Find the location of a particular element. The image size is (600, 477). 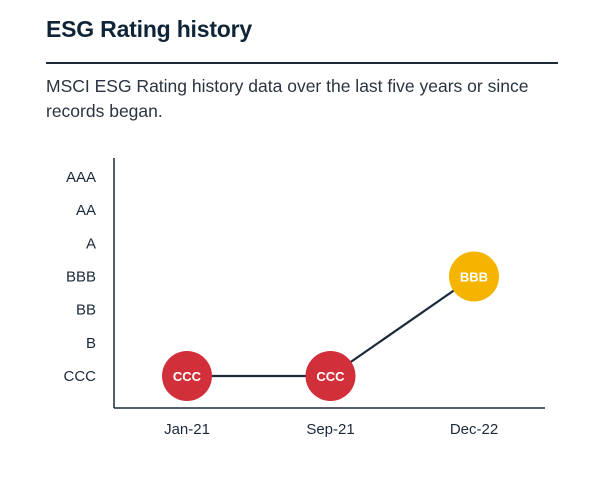

y-tick-label: A is located at coordinates (91, 243).